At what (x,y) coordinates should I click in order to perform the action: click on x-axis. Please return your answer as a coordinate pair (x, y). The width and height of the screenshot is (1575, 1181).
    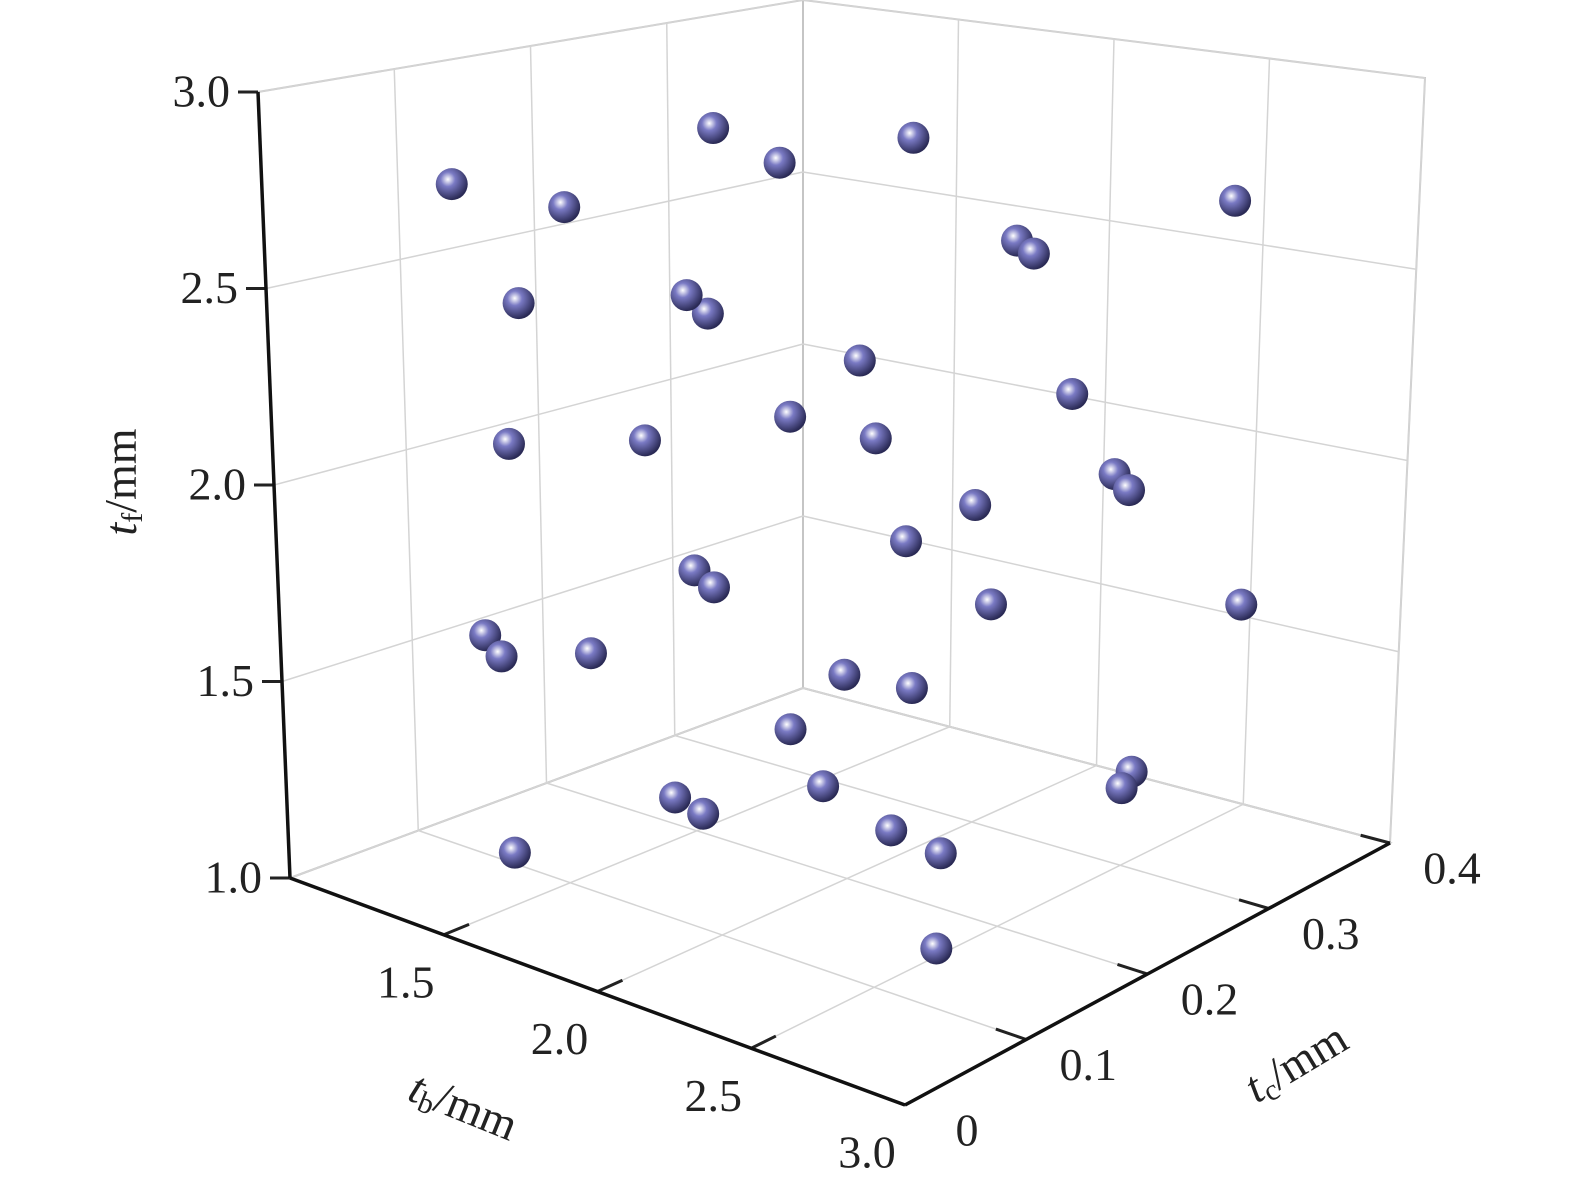
    Looking at the image, I should click on (597, 991).